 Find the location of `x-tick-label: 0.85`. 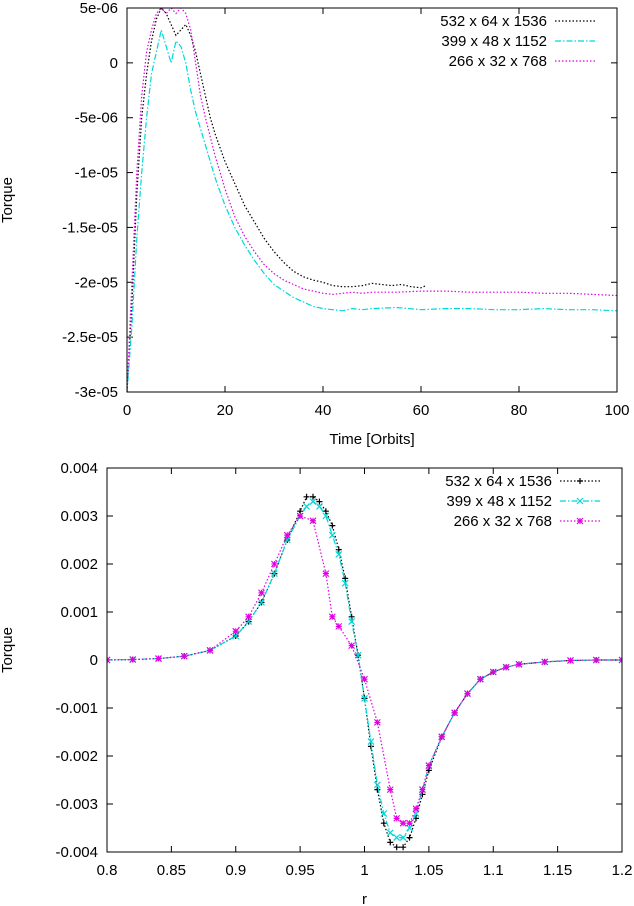

x-tick-label: 0.85 is located at coordinates (171, 870).